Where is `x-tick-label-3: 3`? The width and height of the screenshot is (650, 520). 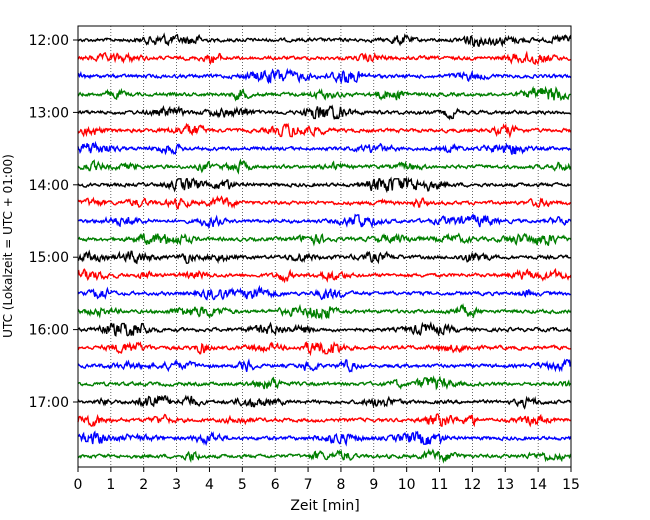
x-tick-label-3: 3 is located at coordinates (176, 485).